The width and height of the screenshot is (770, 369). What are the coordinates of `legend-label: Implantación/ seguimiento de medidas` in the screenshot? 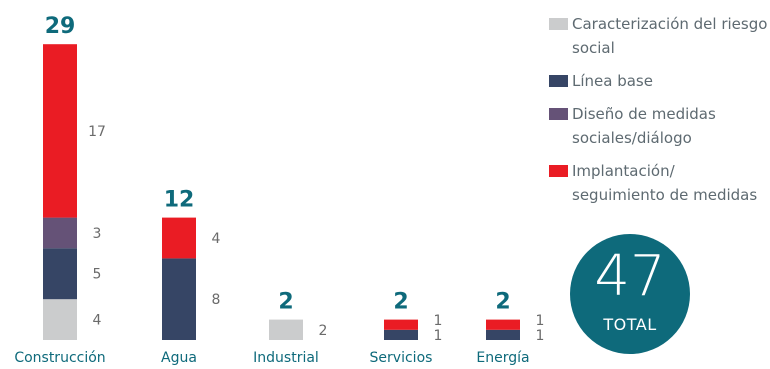 It's located at (665, 183).